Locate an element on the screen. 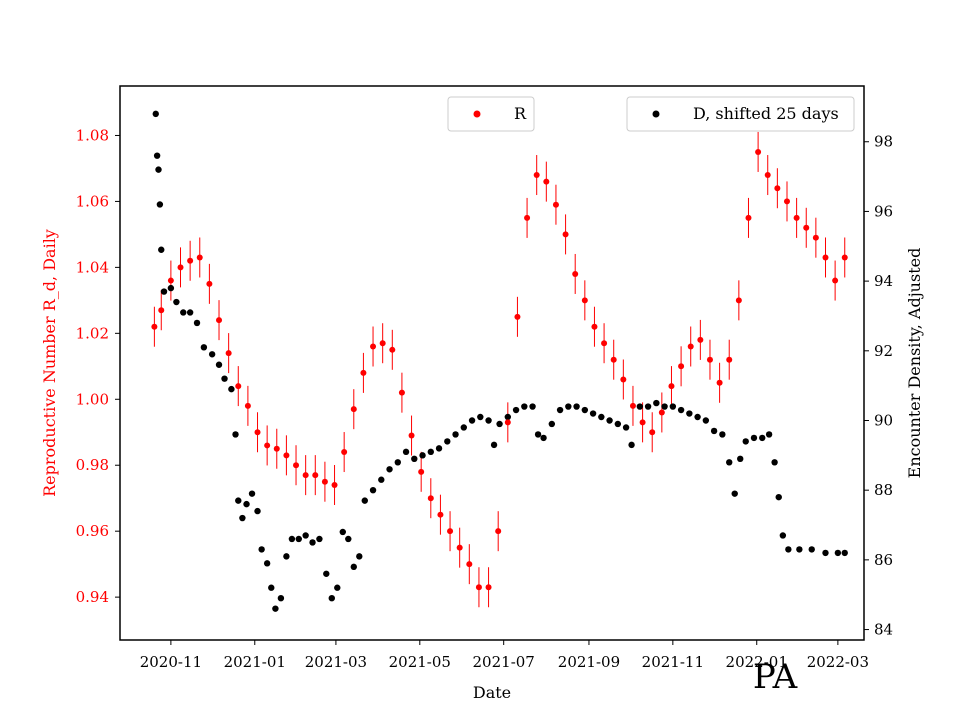  right-y-tick-label: 84 is located at coordinates (883, 630).